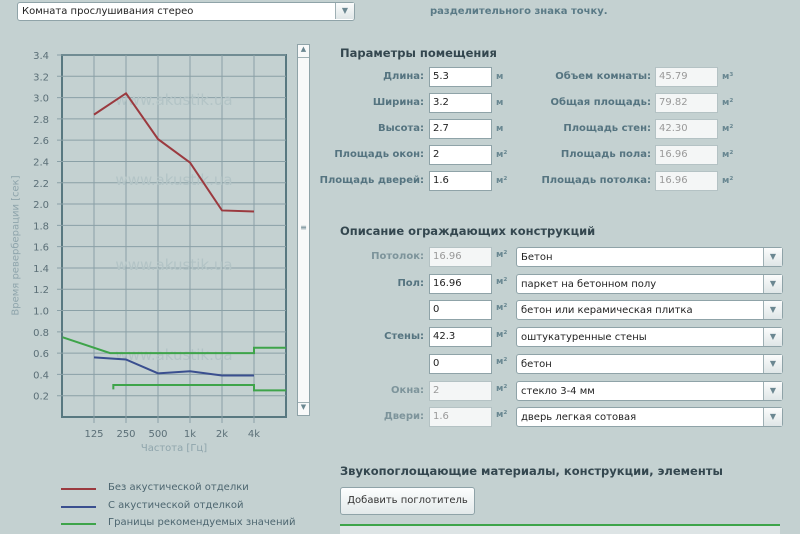 The image size is (800, 534). Describe the element at coordinates (410, 283) in the screenshot. I see `construction-label: Пол:` at that location.